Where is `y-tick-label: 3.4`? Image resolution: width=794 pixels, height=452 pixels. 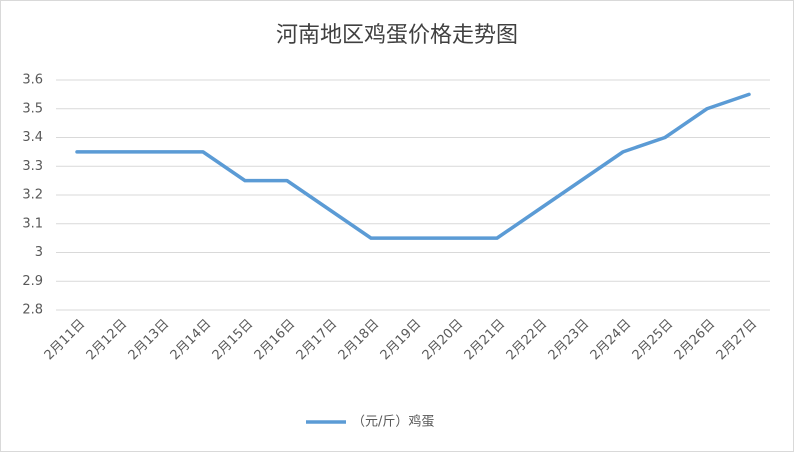 y-tick-label: 3.4 is located at coordinates (32, 137).